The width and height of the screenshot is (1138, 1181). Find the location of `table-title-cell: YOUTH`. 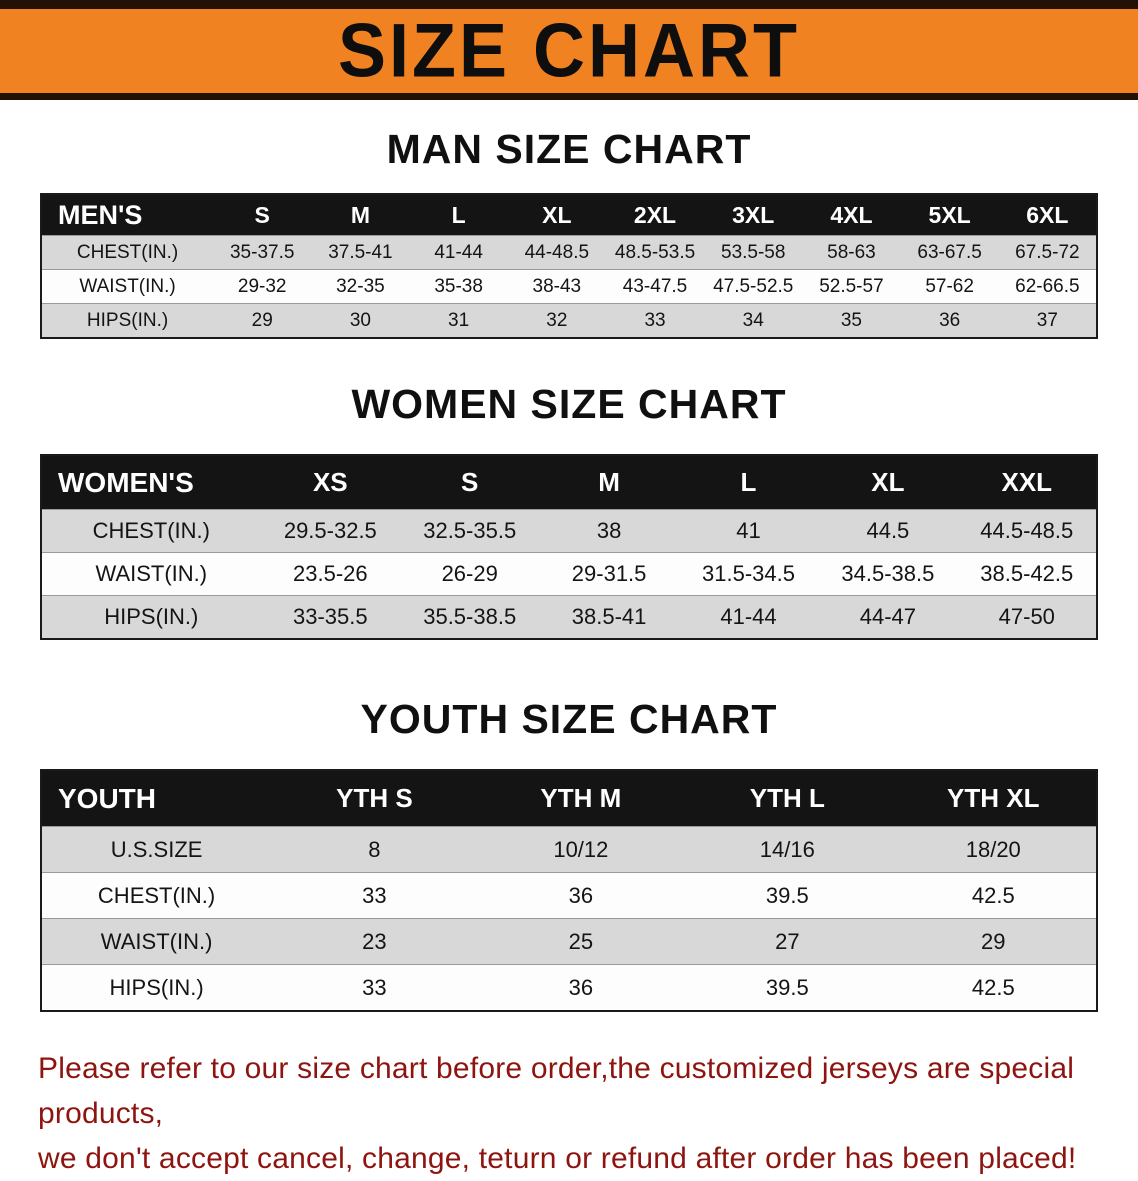

table-title-cell: YOUTH is located at coordinates (156, 798).